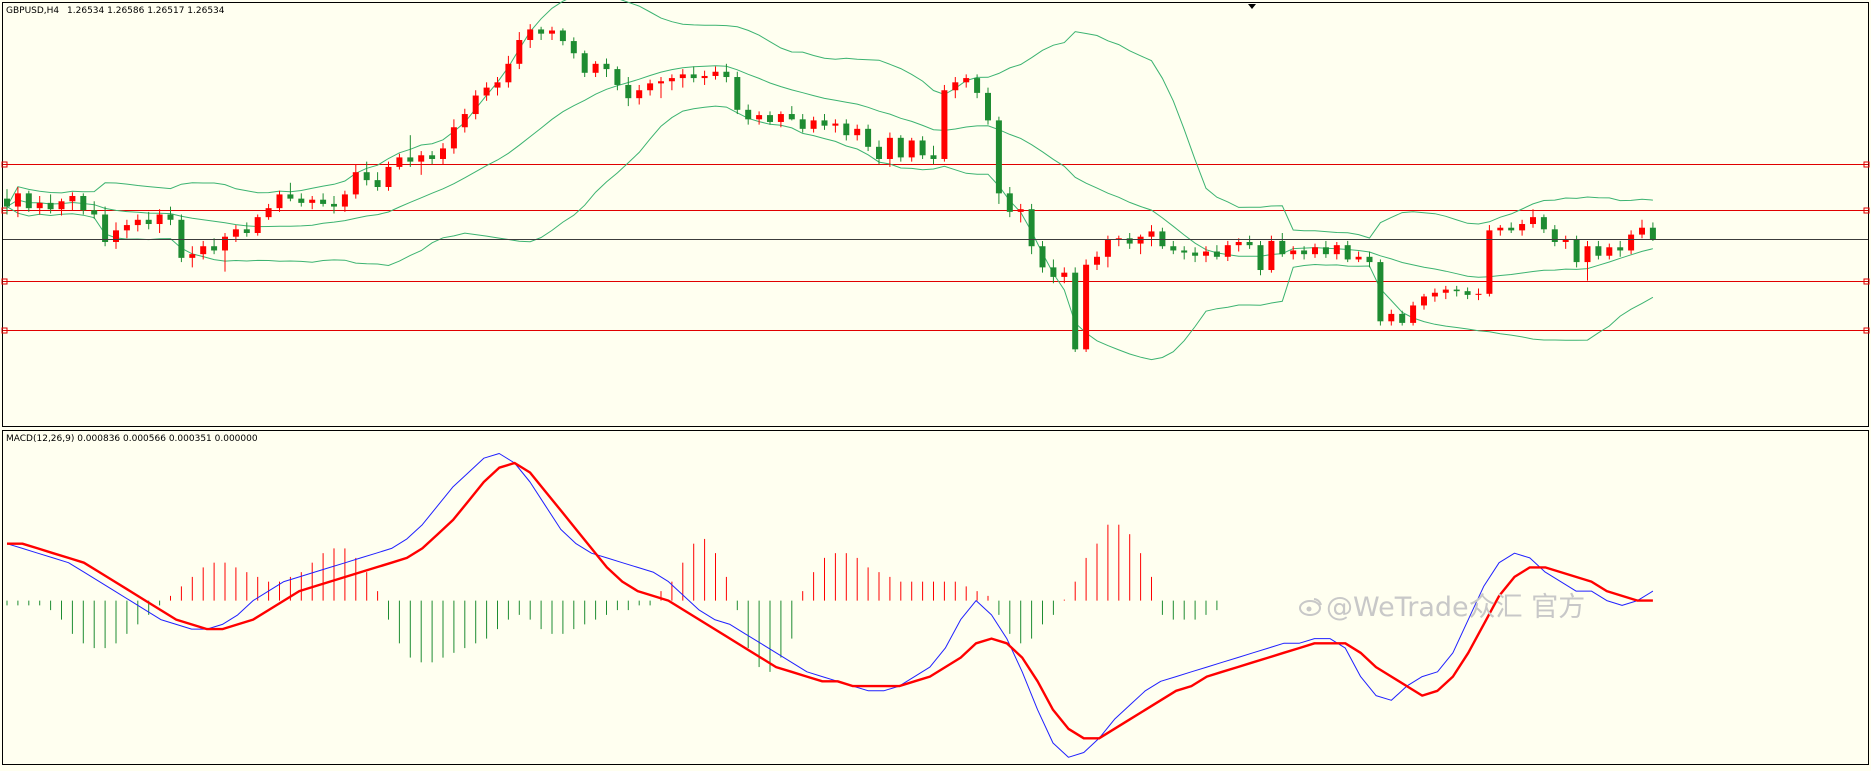  Describe the element at coordinates (1252, 6) in the screenshot. I see `chart-shift-marker-icon` at that location.